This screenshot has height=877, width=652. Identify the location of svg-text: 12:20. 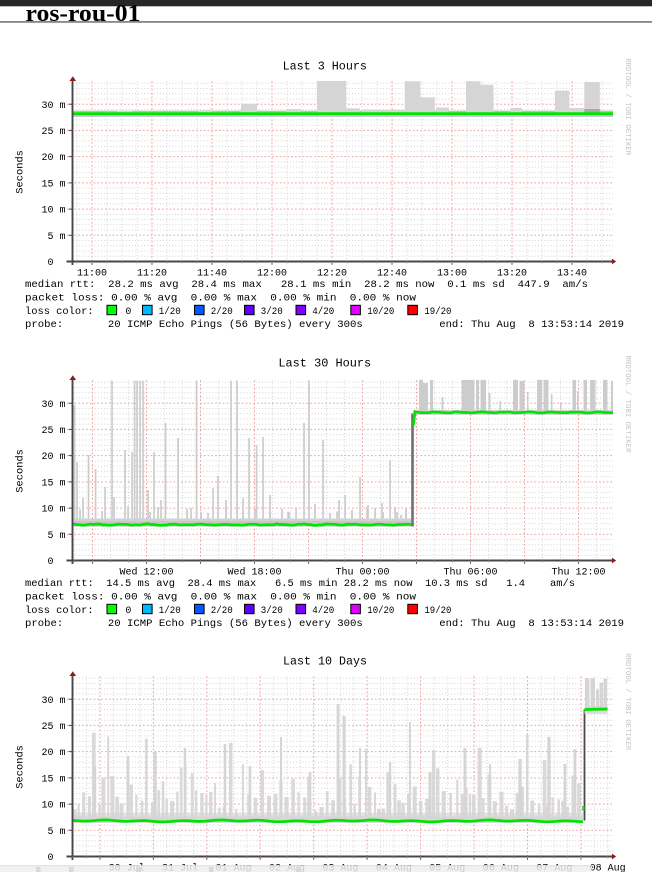
(332, 273).